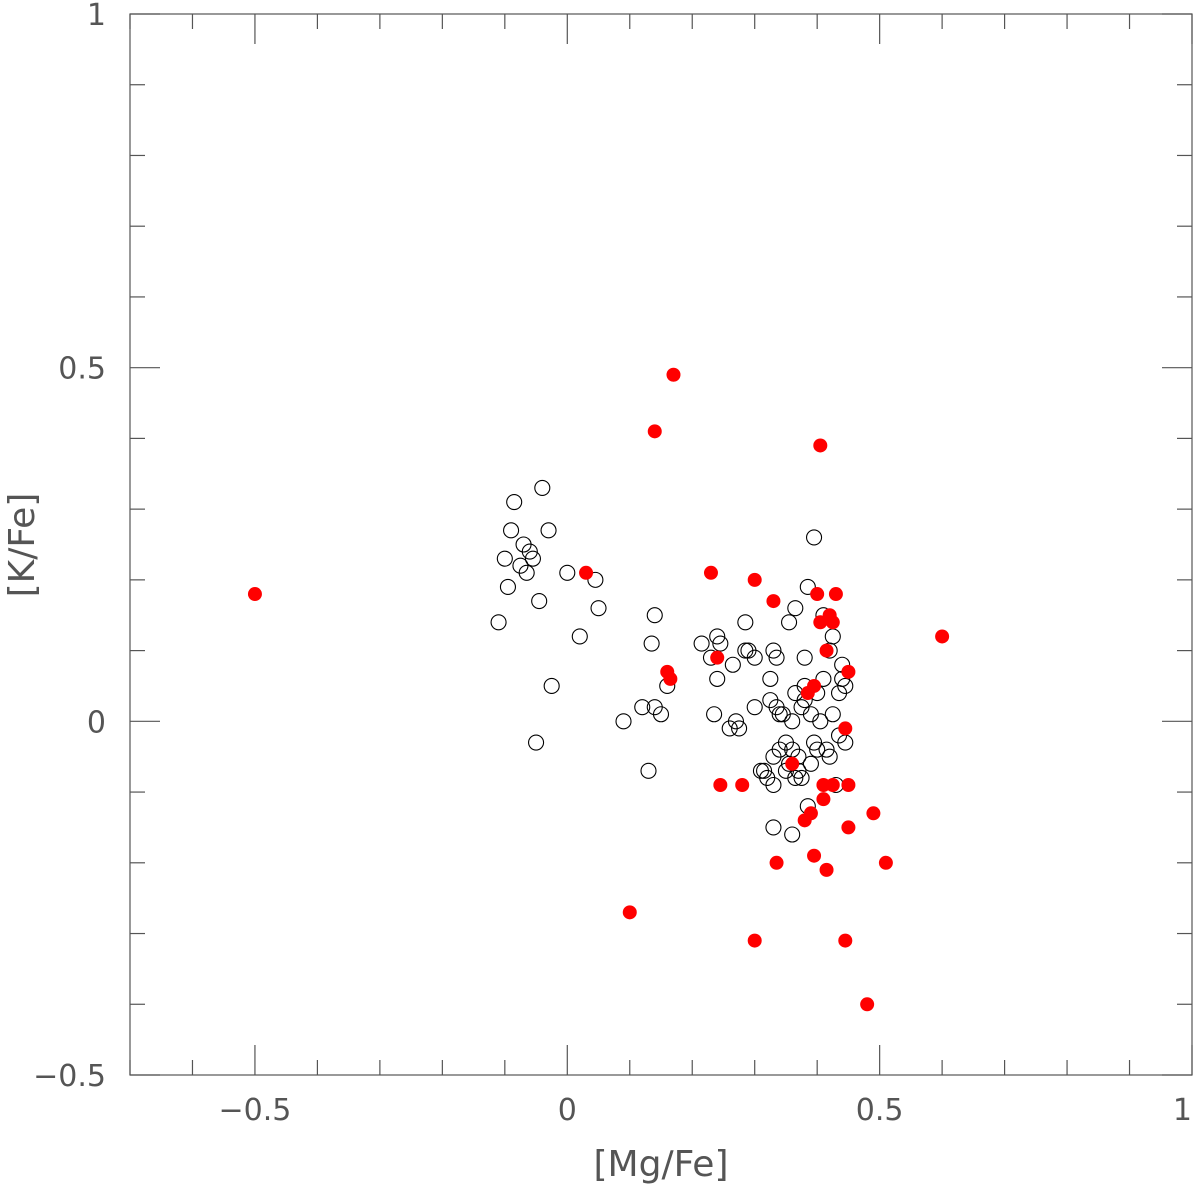 The height and width of the screenshot is (1189, 1200). Describe the element at coordinates (567, 1110) in the screenshot. I see `x-tick-label: 0` at that location.